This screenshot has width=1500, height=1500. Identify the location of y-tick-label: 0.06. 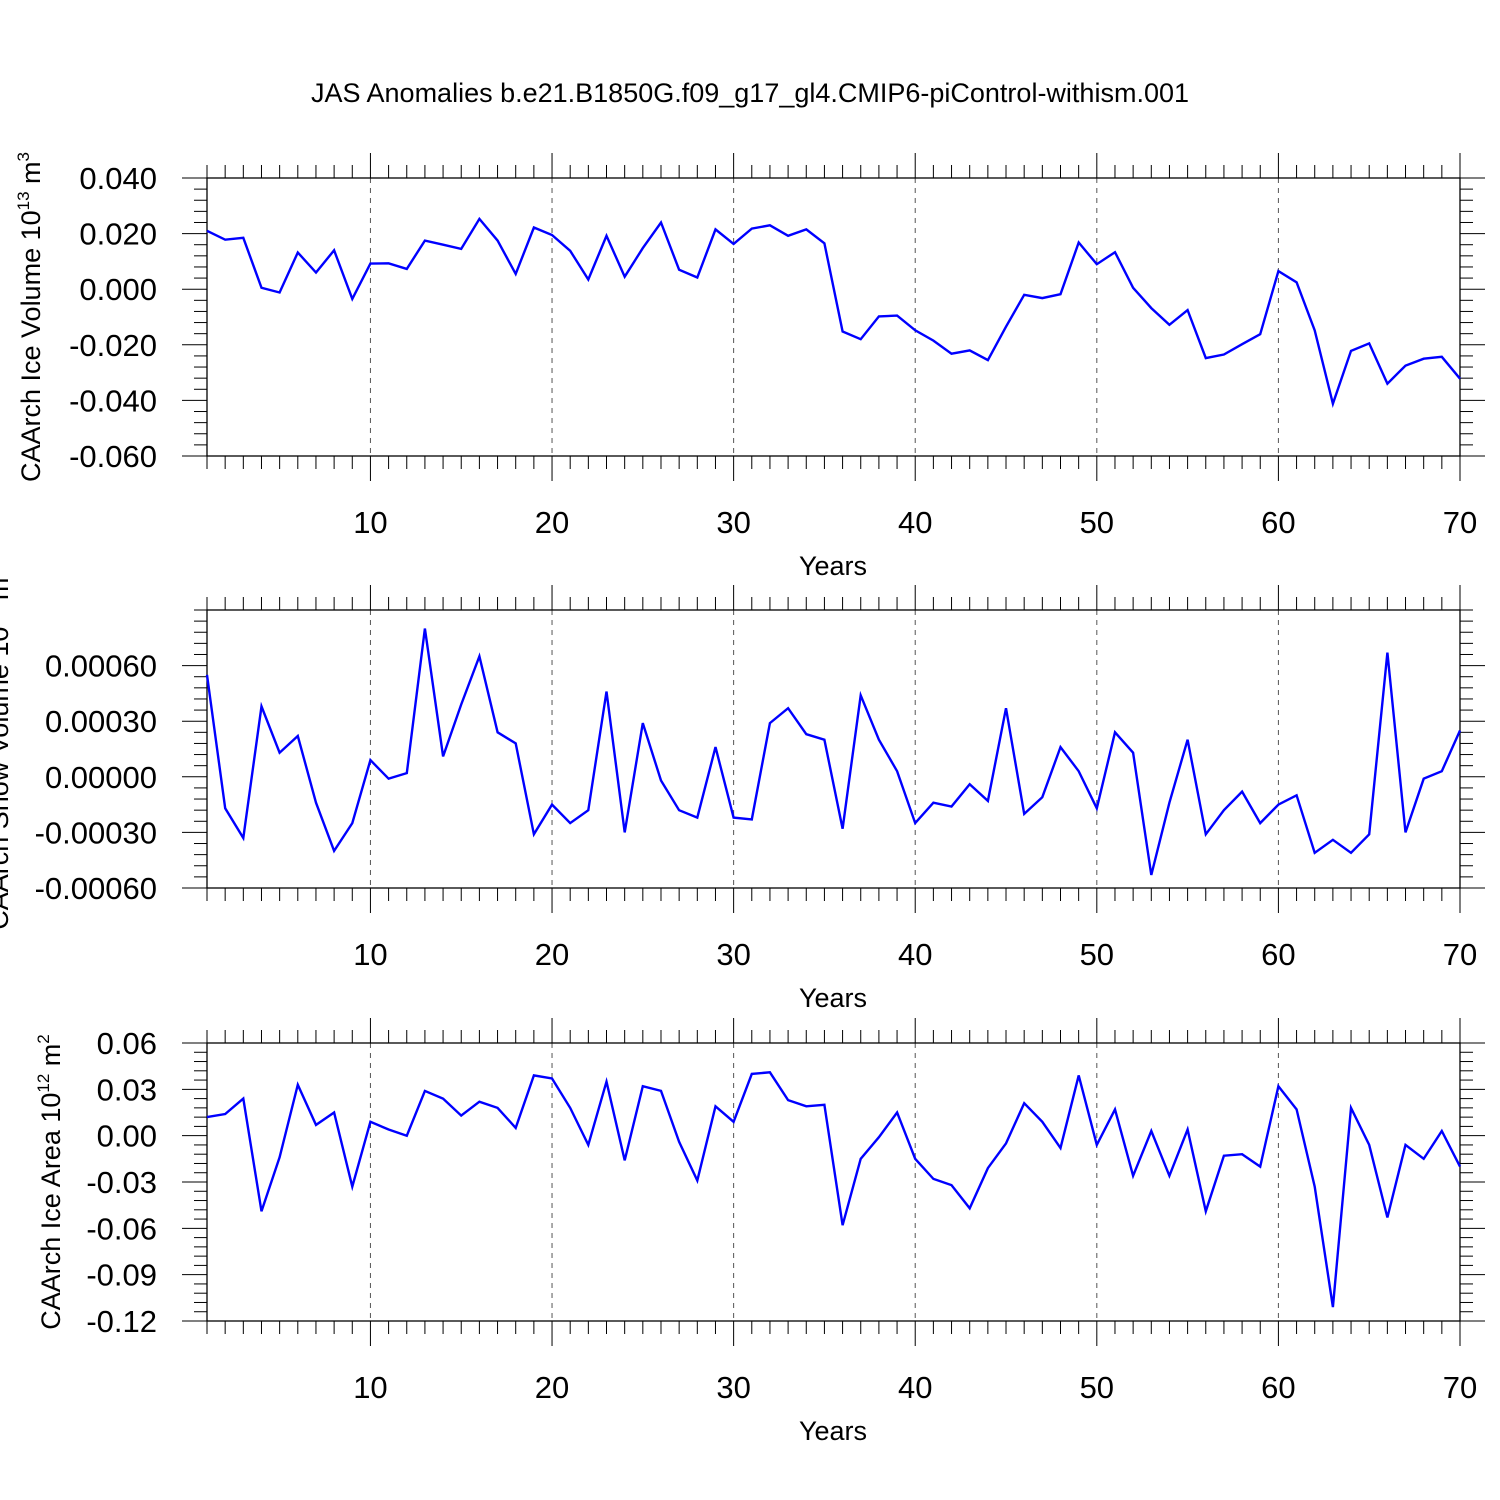
(127, 1043).